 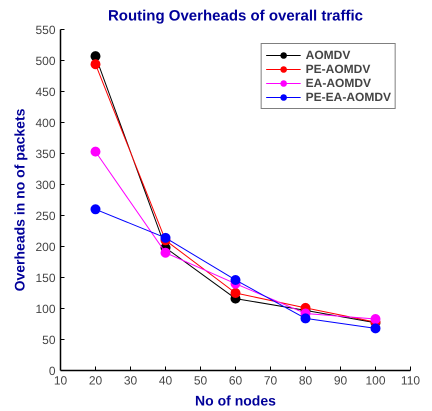 I want to click on y-tick-label: 550, so click(x=45, y=30).